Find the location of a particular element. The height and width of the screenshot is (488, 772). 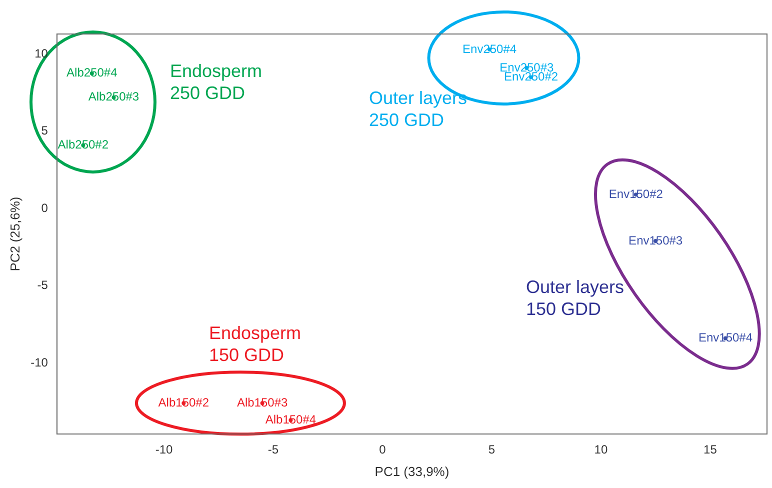

data-label: Alb150#2 is located at coordinates (184, 402).